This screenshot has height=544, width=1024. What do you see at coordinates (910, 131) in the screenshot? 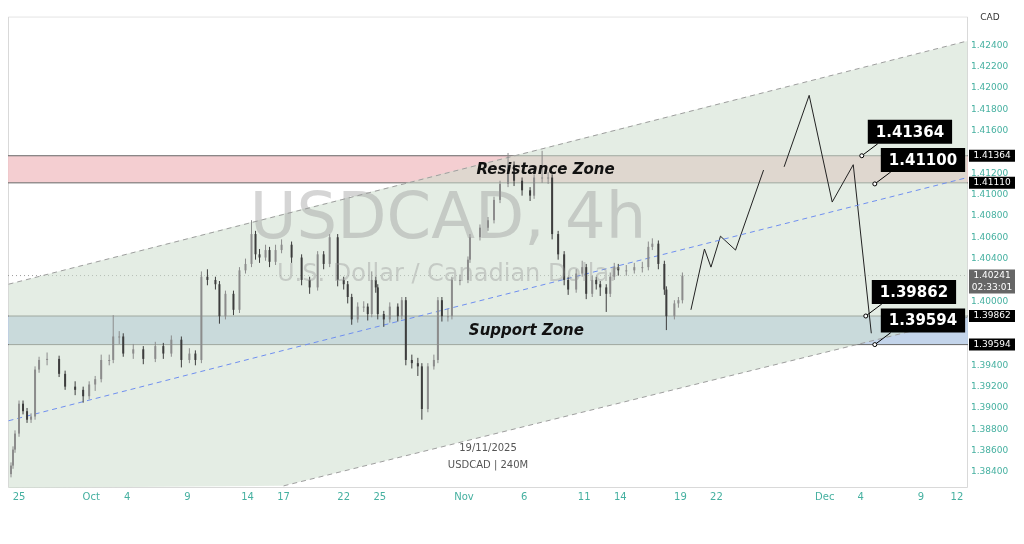
I see `annotation: 1.41364` at bounding box center [910, 131].